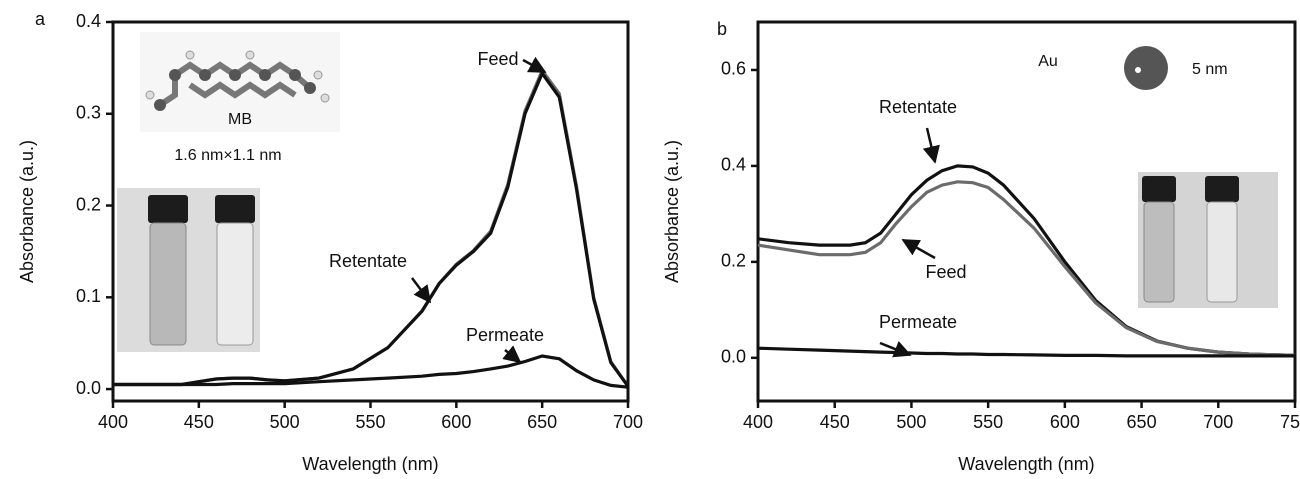 The width and height of the screenshot is (1300, 479). Describe the element at coordinates (240, 82) in the screenshot. I see `molecule-inset` at that location.